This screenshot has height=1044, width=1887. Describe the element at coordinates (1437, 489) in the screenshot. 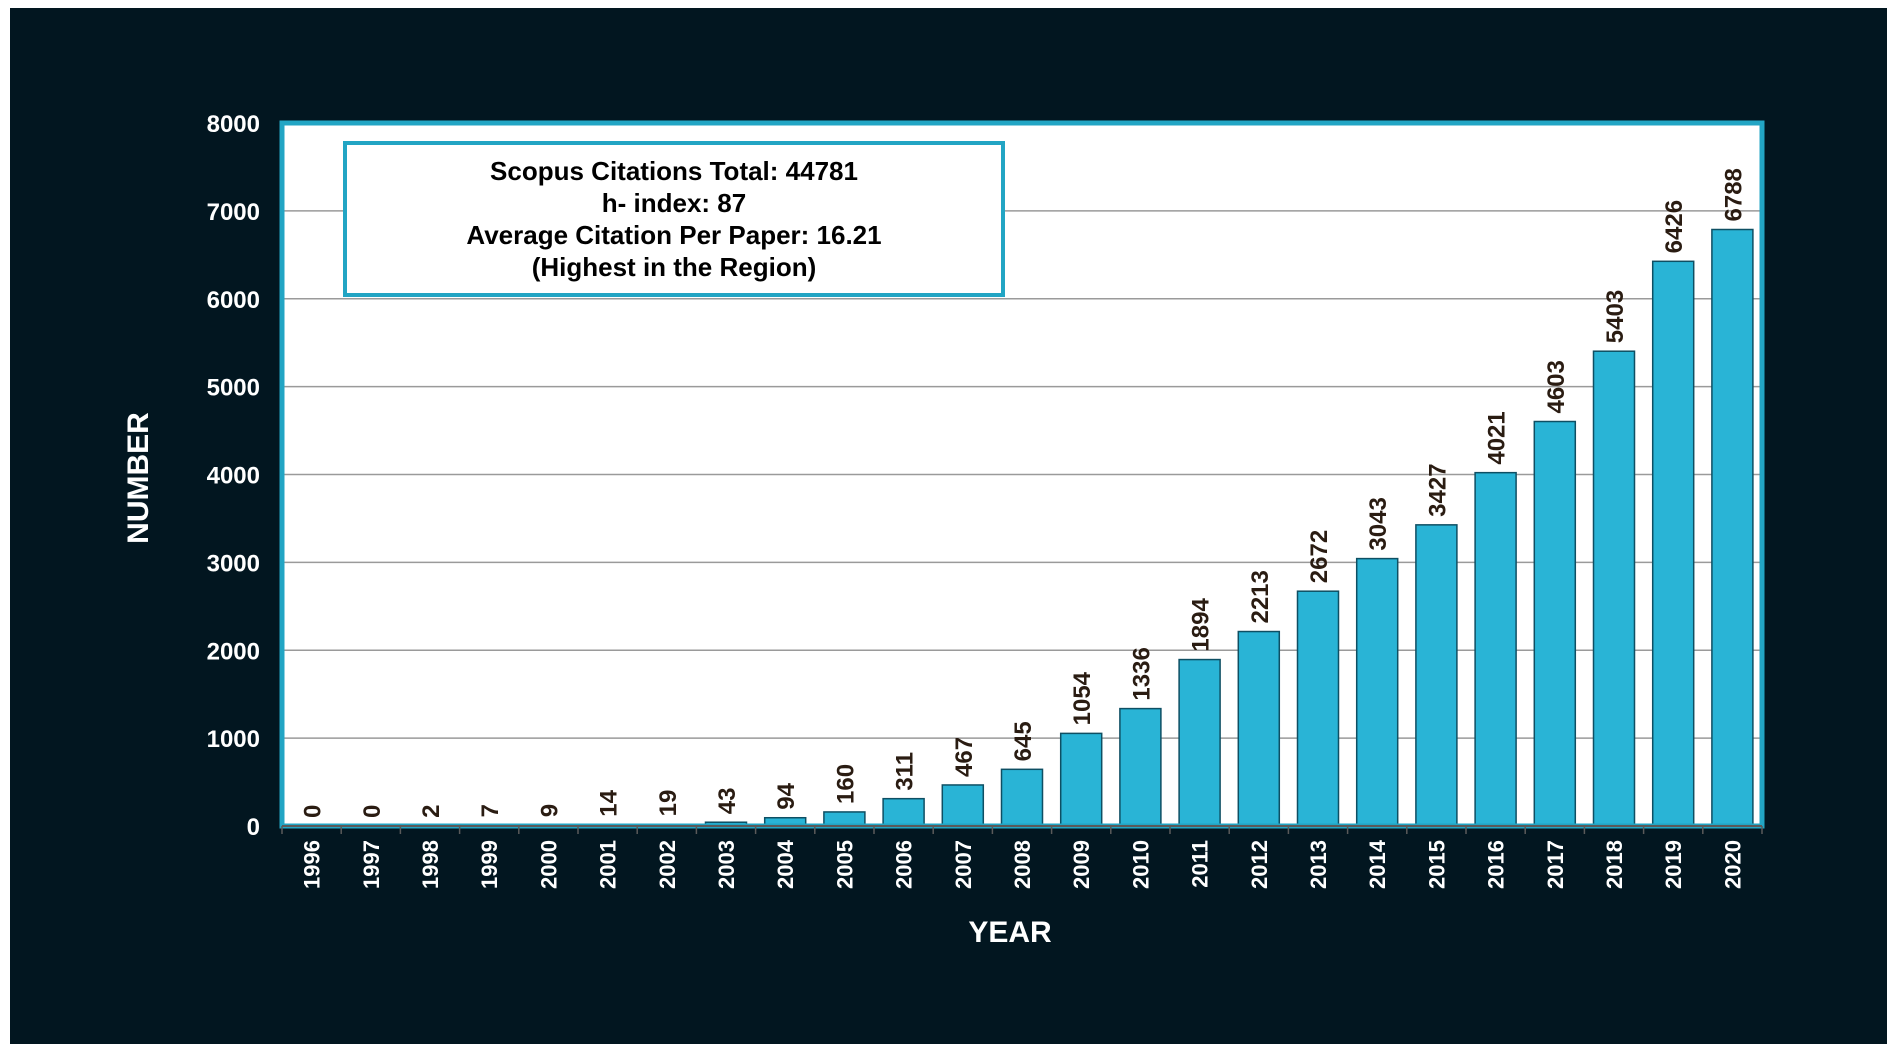

I see `data-label-2015: 3427` at that location.